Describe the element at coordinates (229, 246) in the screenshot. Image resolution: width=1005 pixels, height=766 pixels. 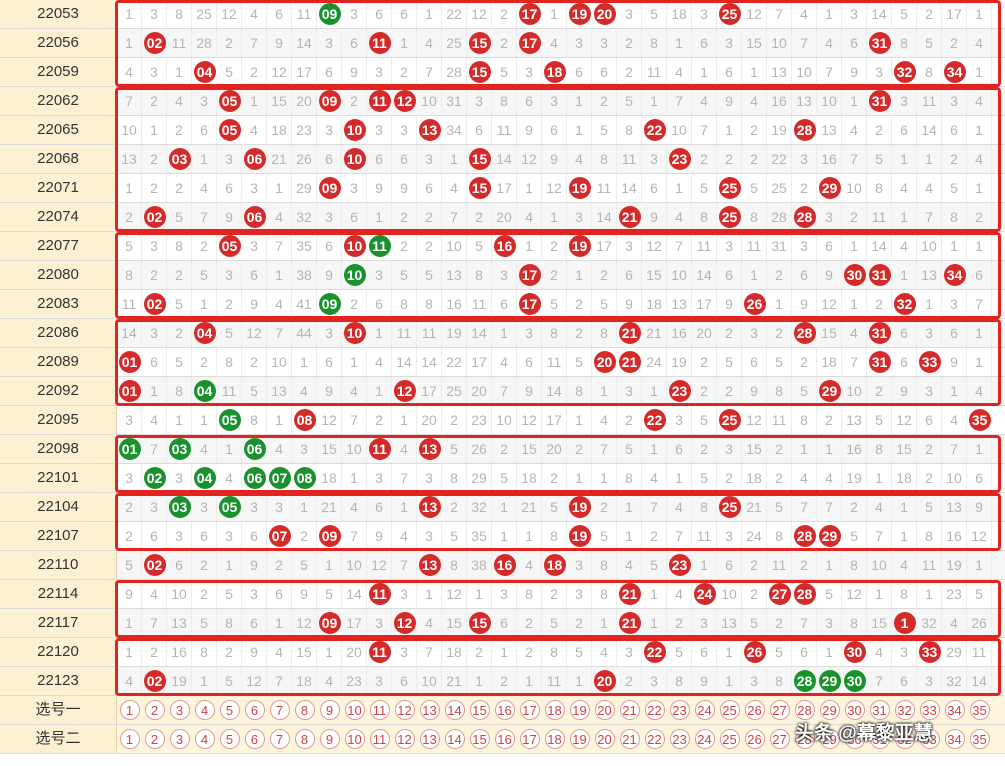
I see `drawn-number-ball: 05` at that location.